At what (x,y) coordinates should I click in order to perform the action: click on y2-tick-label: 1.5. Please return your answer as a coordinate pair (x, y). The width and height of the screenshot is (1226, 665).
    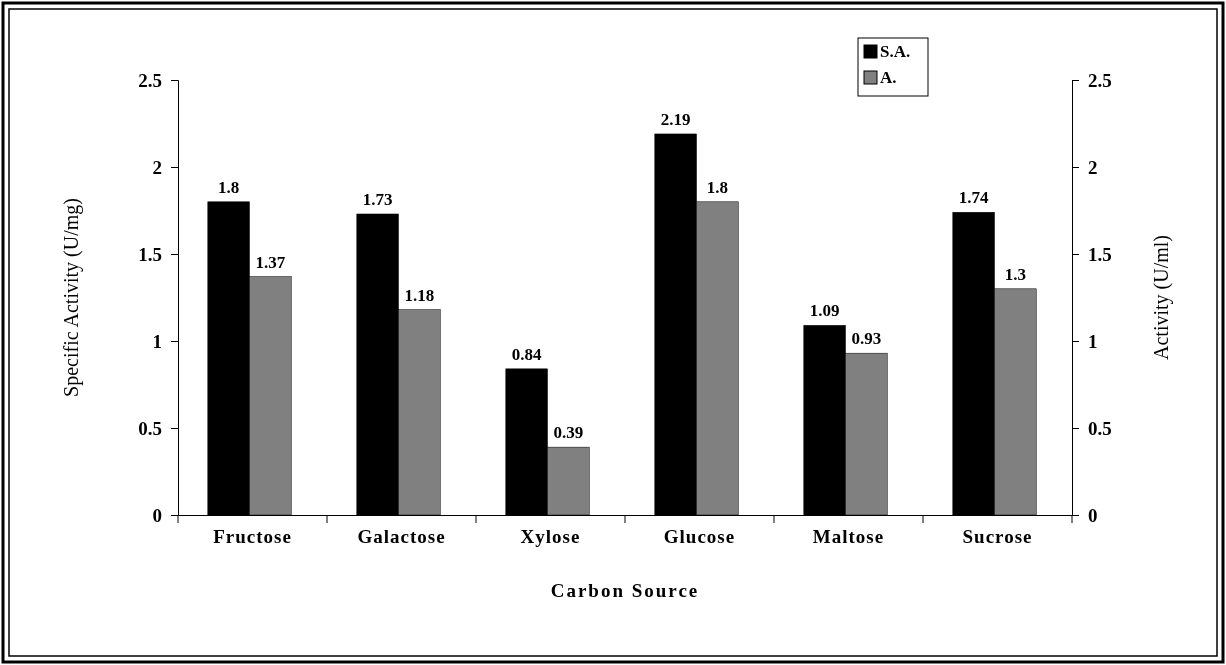
    Looking at the image, I should click on (1100, 254).